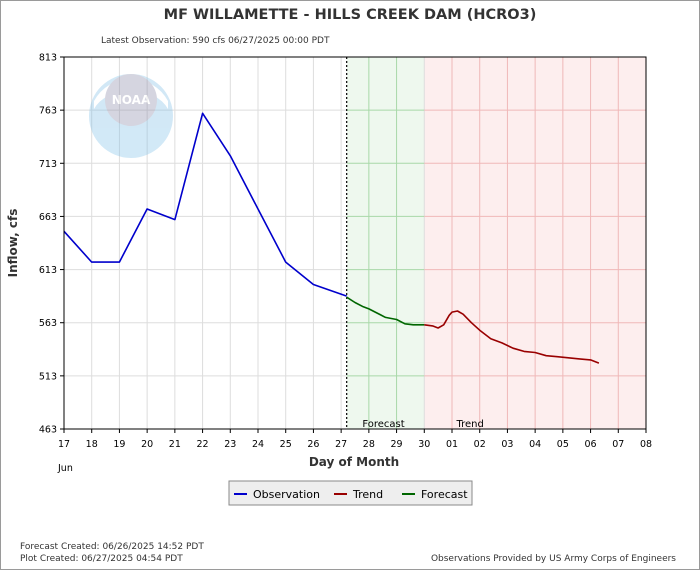  Describe the element at coordinates (119, 444) in the screenshot. I see `x-tick-label: 19` at that location.